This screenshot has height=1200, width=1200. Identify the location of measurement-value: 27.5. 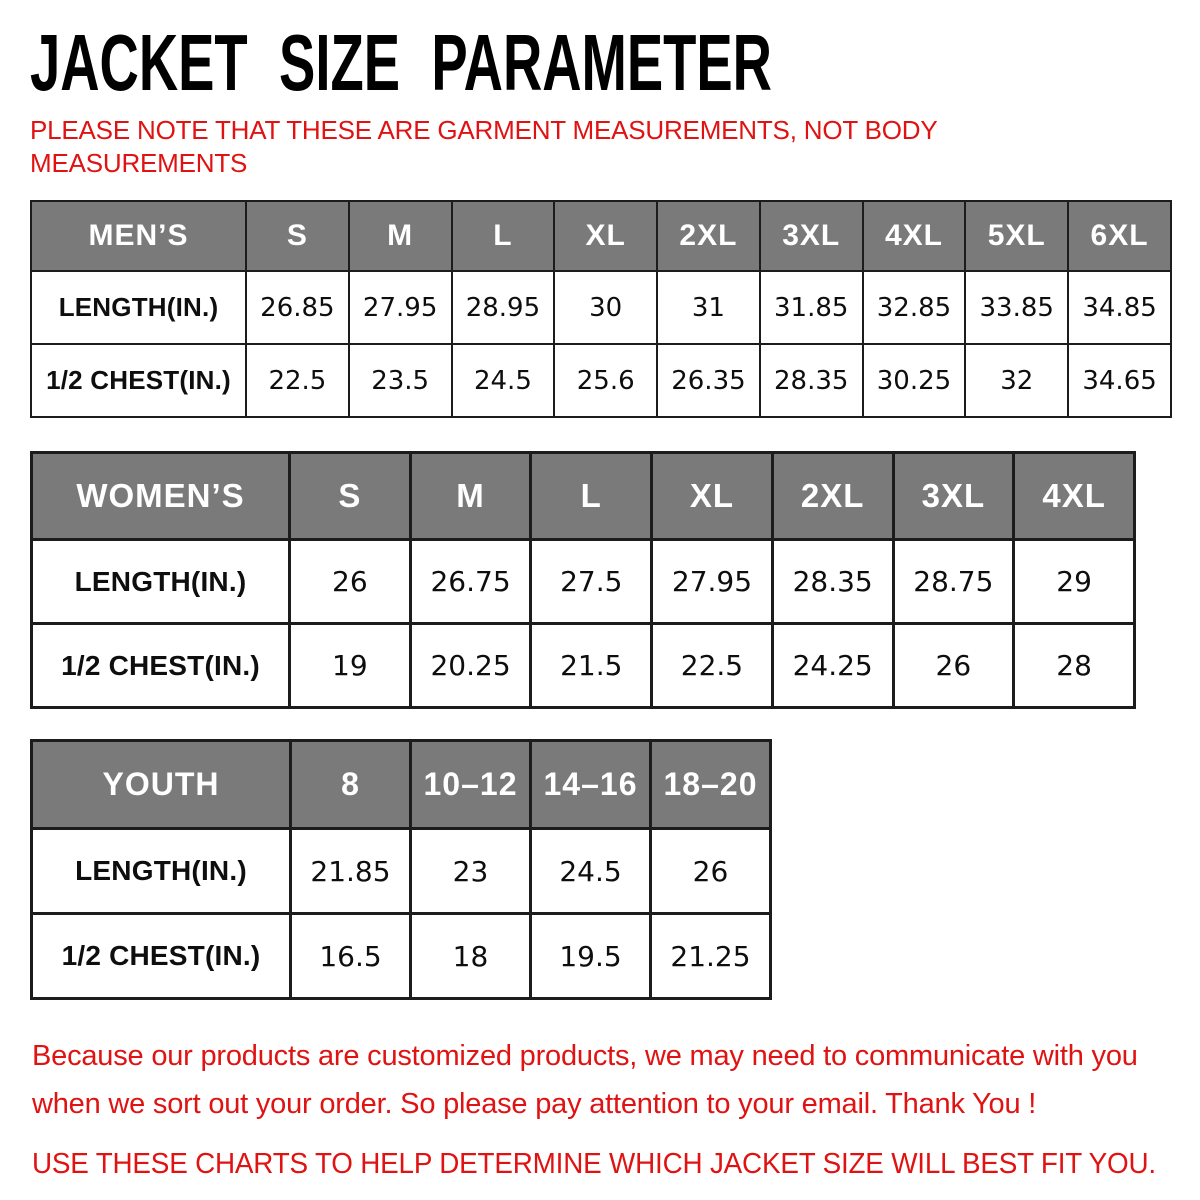
(591, 581).